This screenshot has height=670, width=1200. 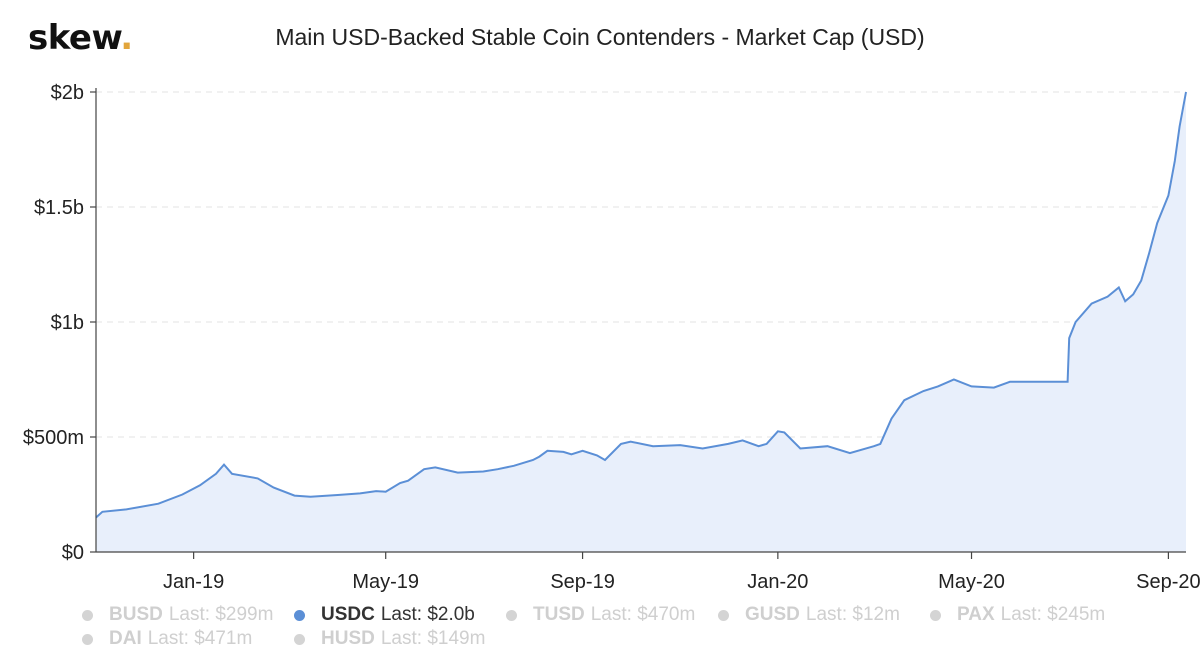 I want to click on y-tick-label: $1.5b, so click(x=59, y=208).